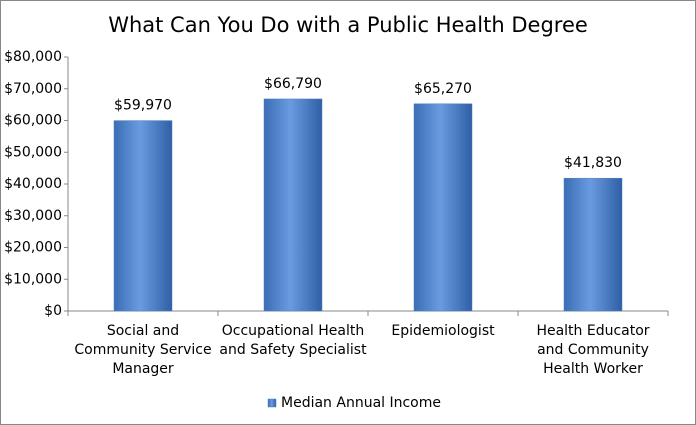 The image size is (696, 425). Describe the element at coordinates (33, 279) in the screenshot. I see `y-tick-label: $10,000` at that location.